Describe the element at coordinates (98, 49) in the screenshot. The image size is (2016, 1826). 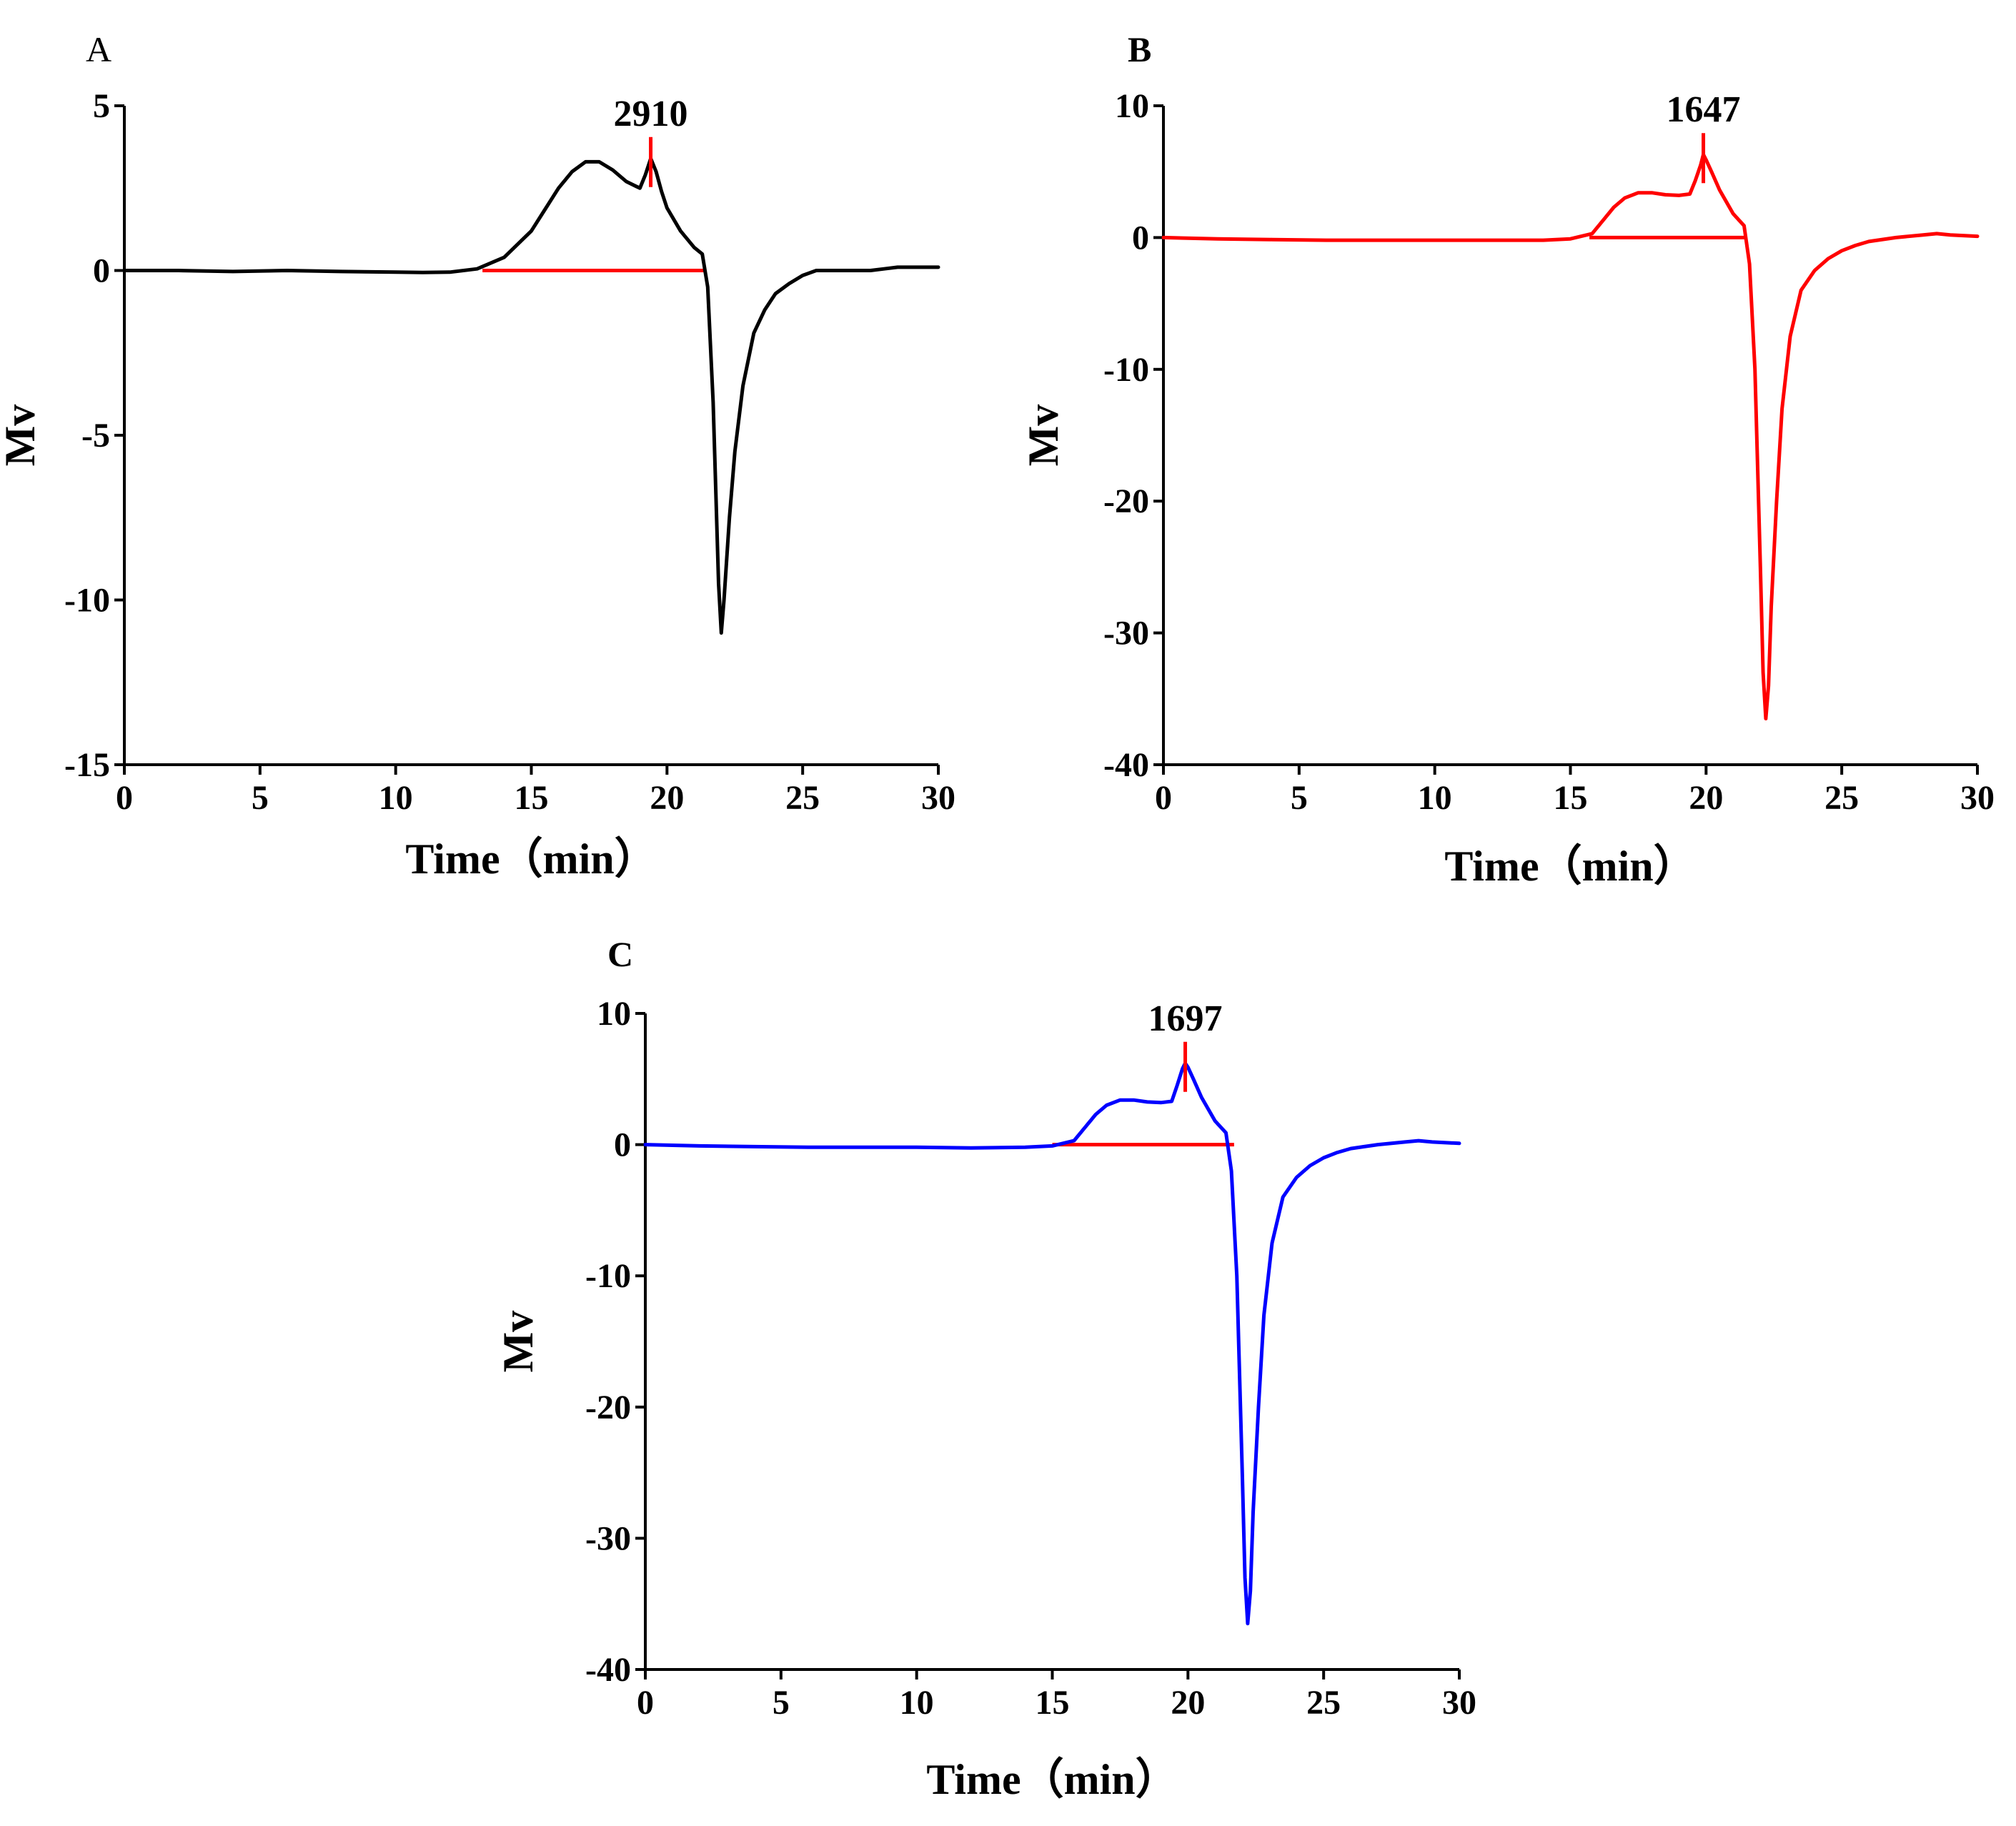
I see `panel-label: A` at that location.